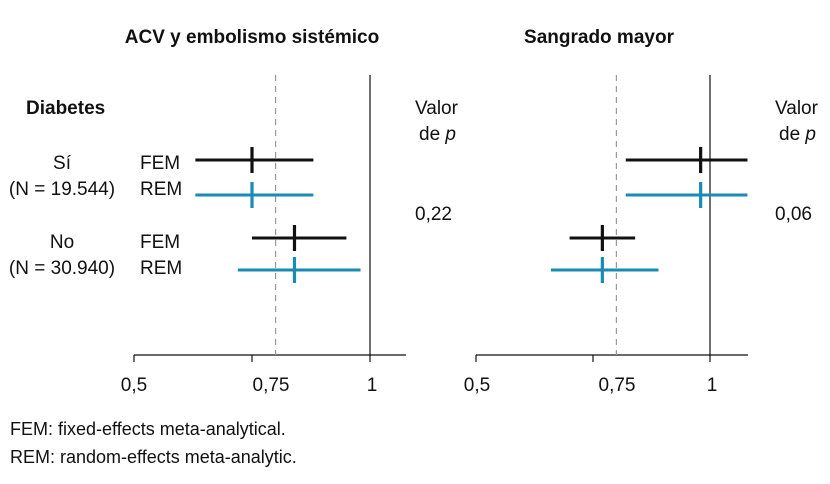 Image resolution: width=830 pixels, height=484 pixels. What do you see at coordinates (796, 108) in the screenshot?
I see `panel2-p-header-line1: Valor` at bounding box center [796, 108].